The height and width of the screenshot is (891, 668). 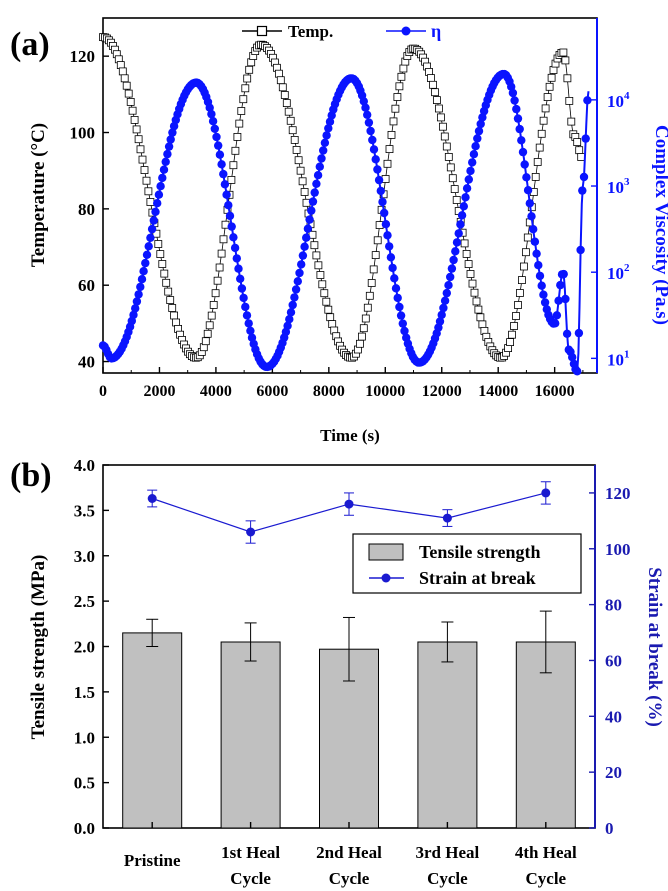 What do you see at coordinates (30, 44) in the screenshot?
I see `panel-a-label: (a)` at bounding box center [30, 44].